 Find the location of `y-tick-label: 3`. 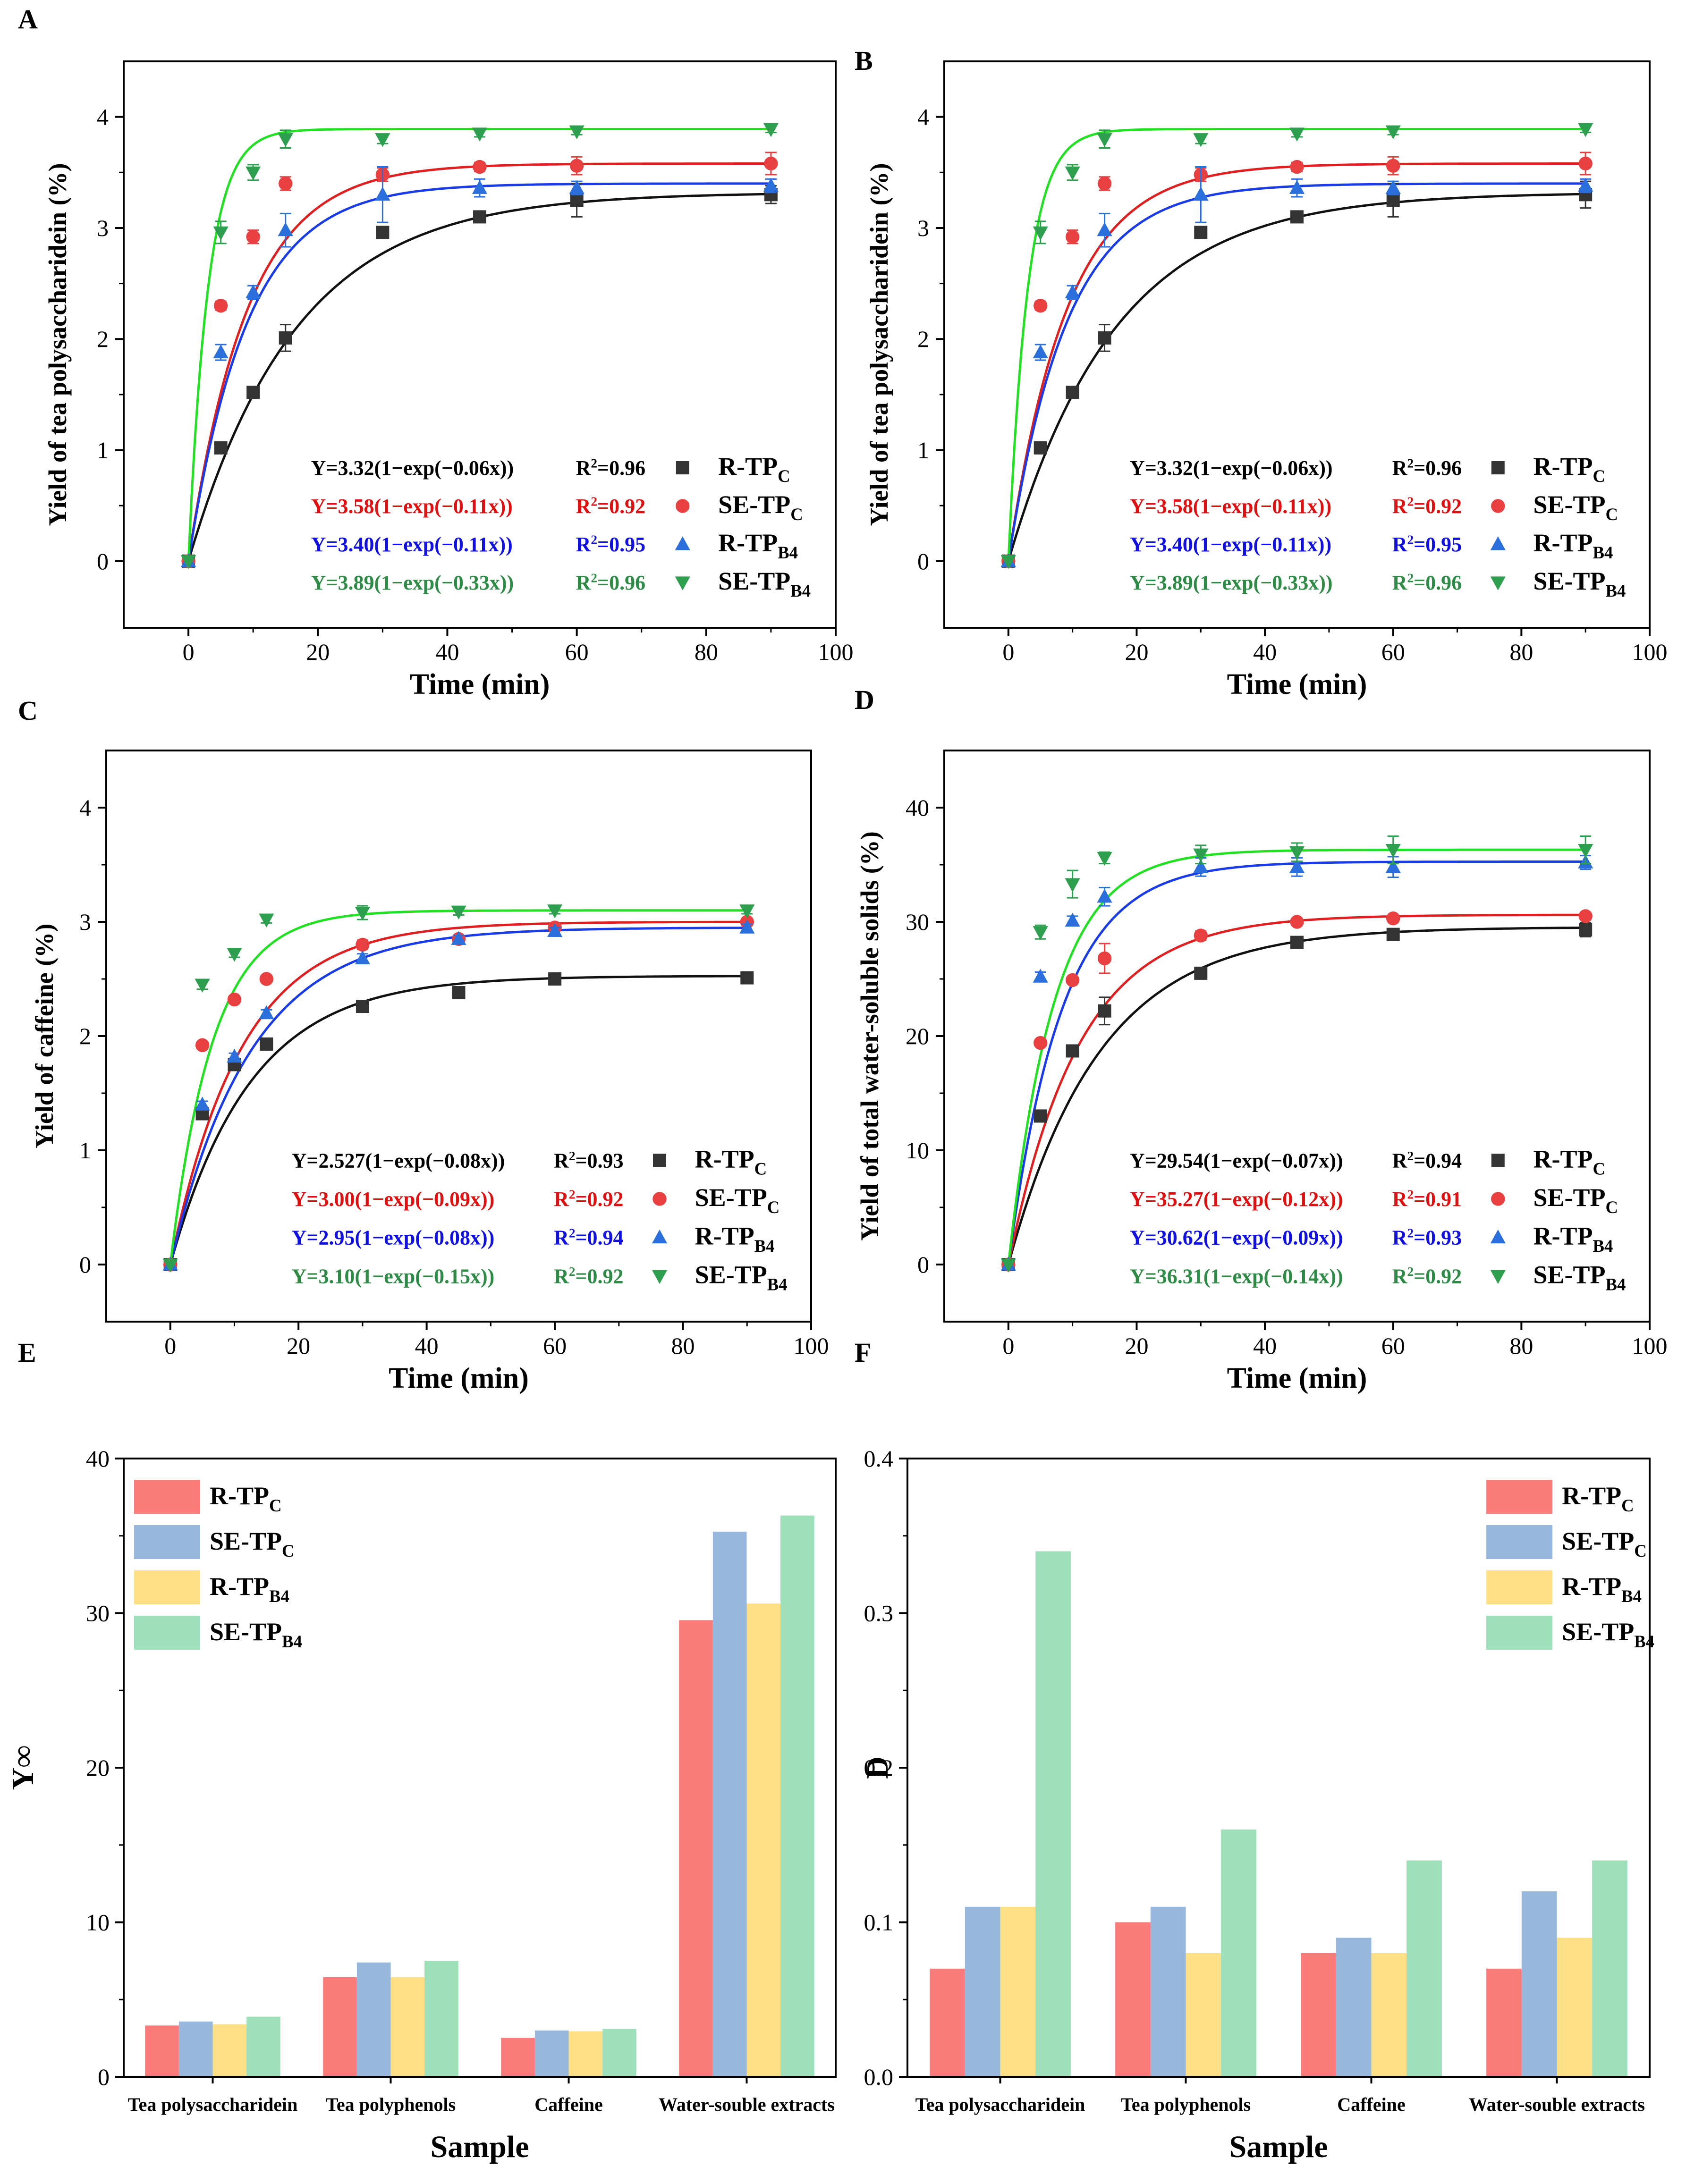

y-tick-label: 3 is located at coordinates (85, 922).